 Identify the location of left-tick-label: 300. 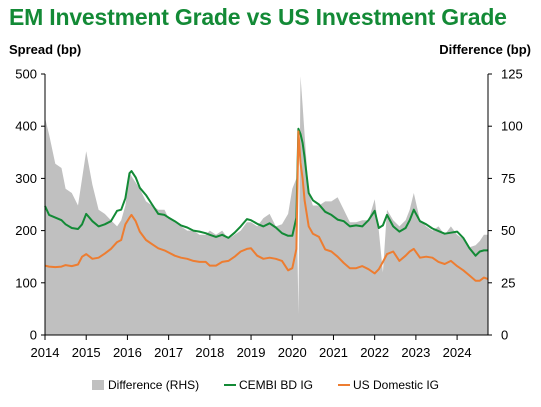
(26, 178).